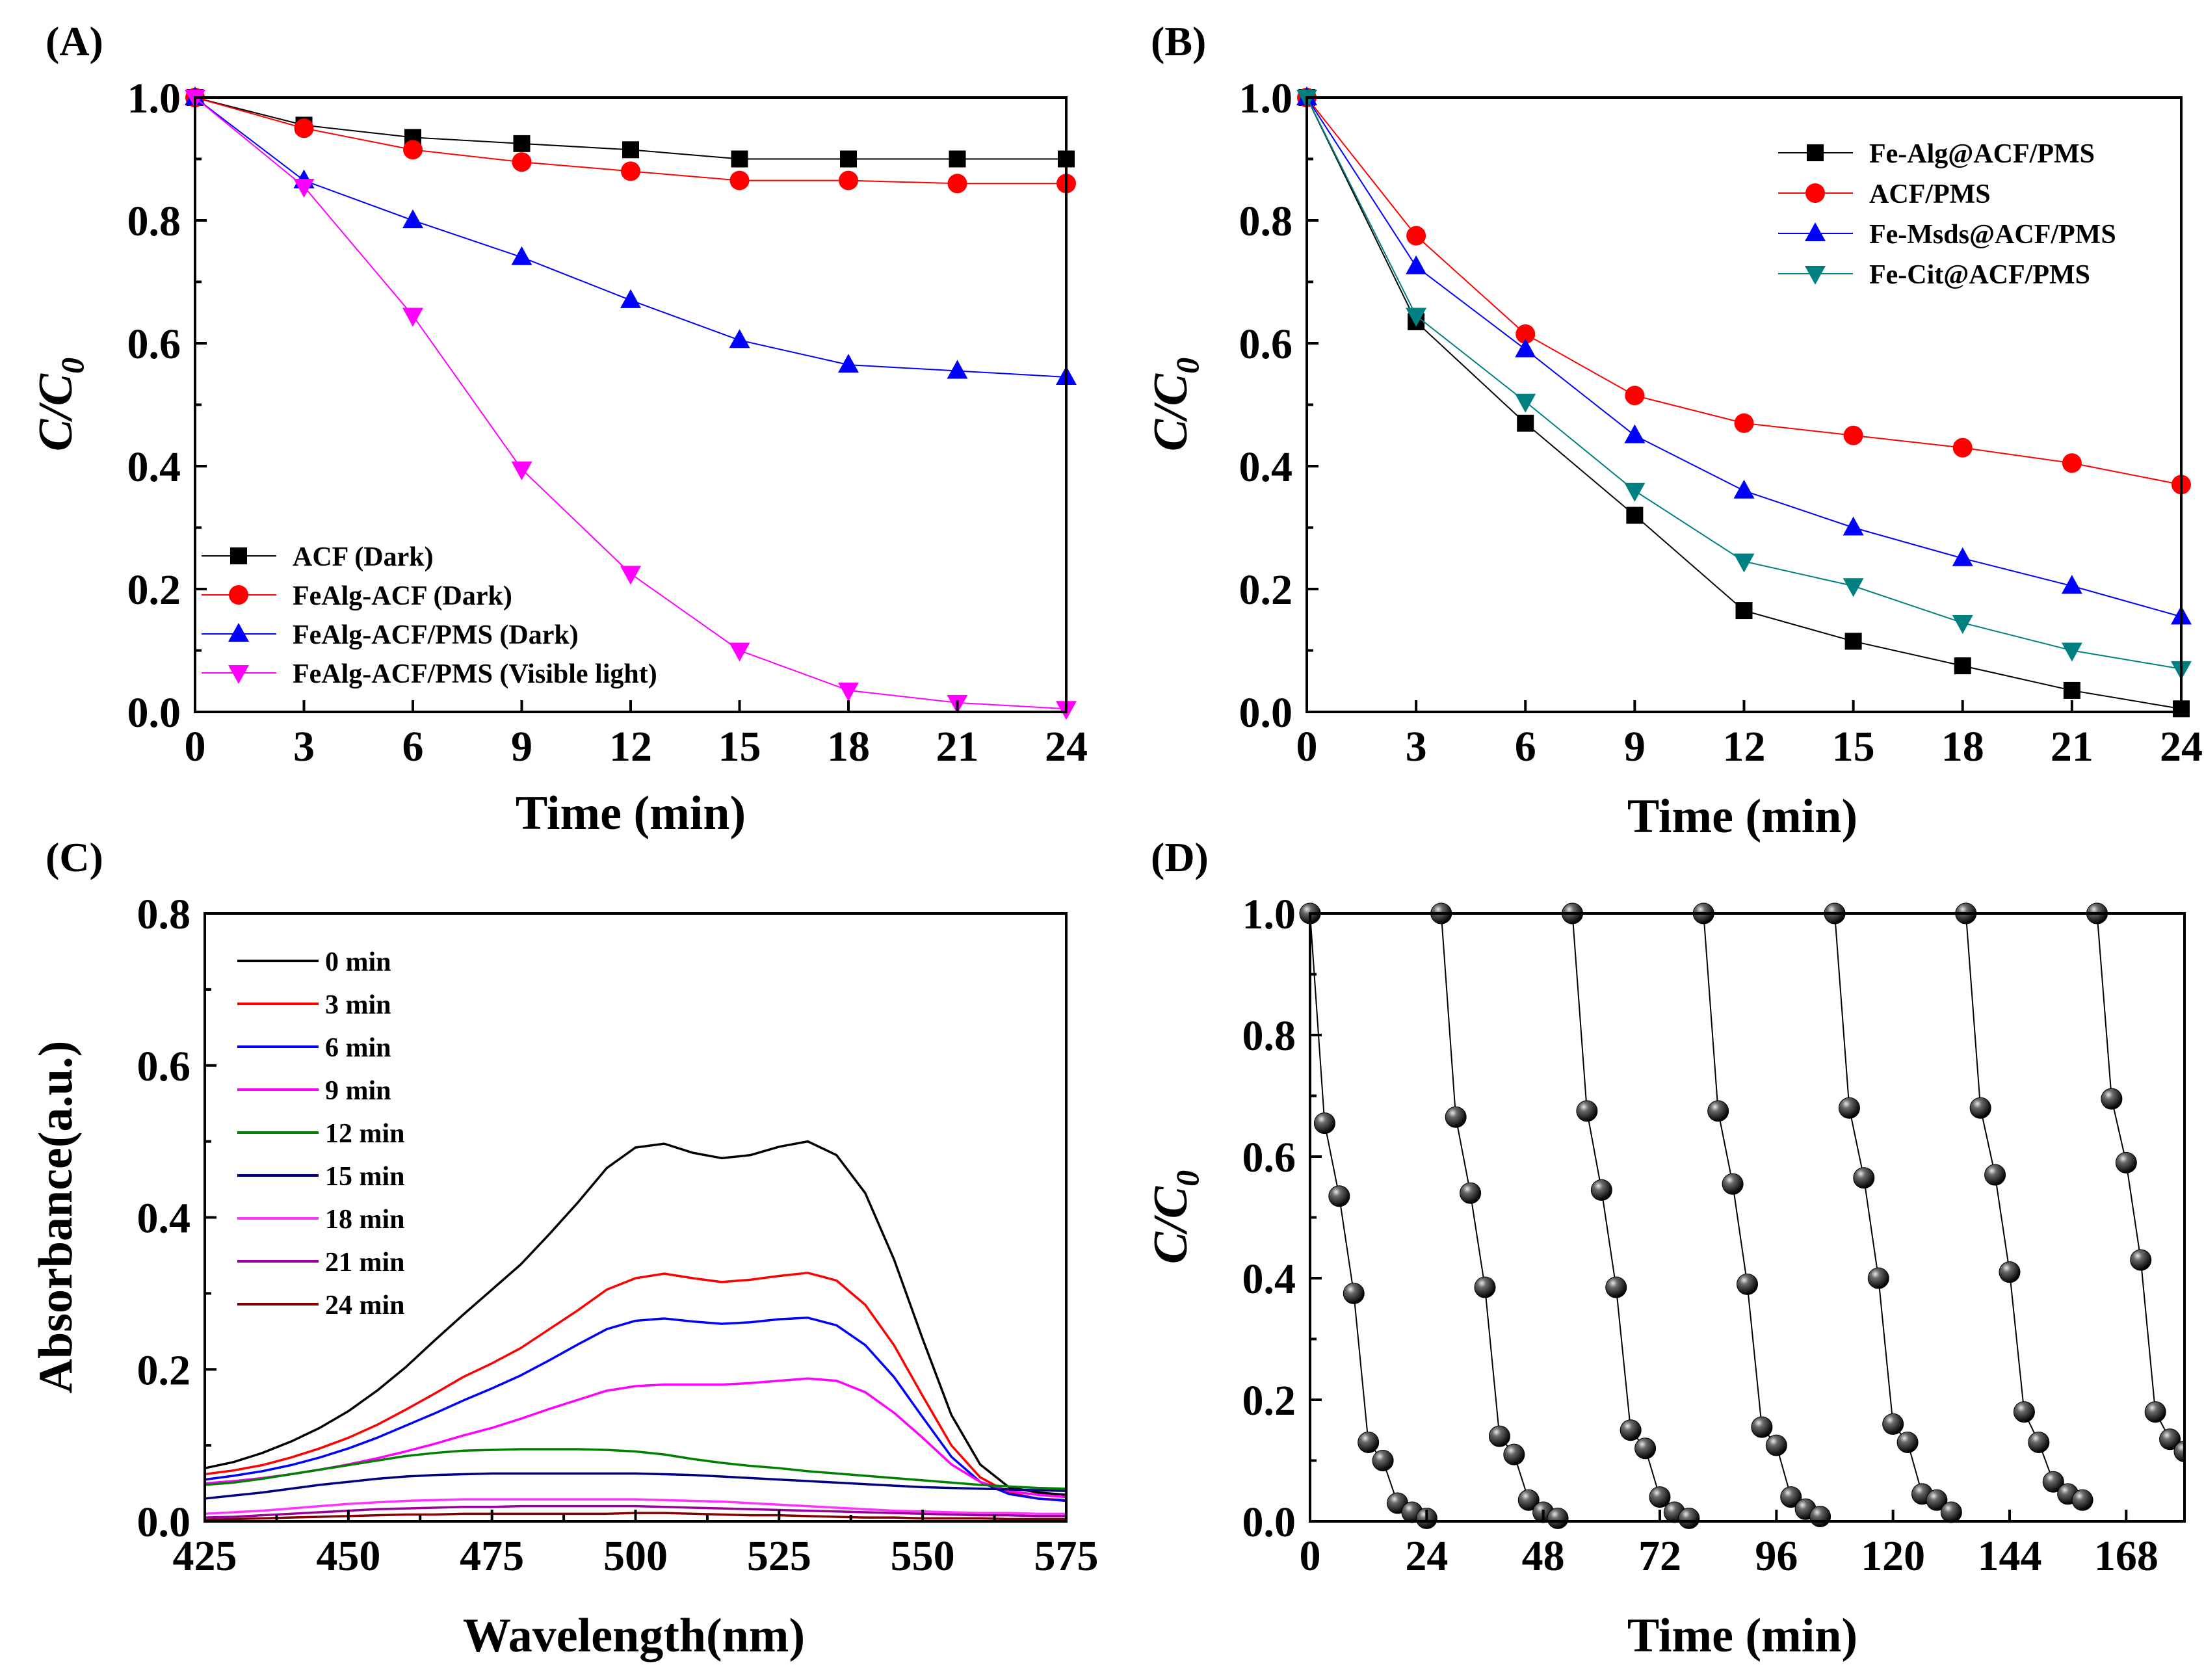 The width and height of the screenshot is (2204, 1680). What do you see at coordinates (1269, 1522) in the screenshot?
I see `y-tick-label-d: 0.0` at bounding box center [1269, 1522].